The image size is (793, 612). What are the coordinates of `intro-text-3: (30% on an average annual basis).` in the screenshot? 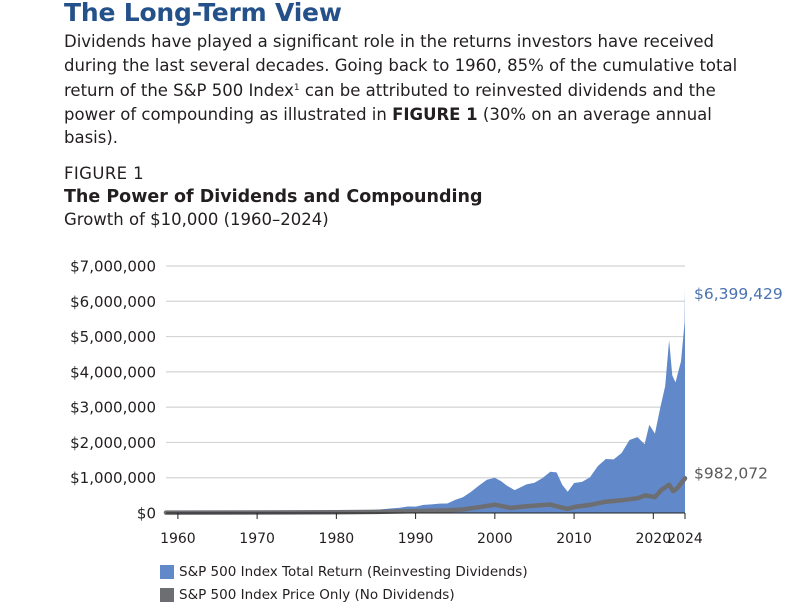 It's located at (388, 126).